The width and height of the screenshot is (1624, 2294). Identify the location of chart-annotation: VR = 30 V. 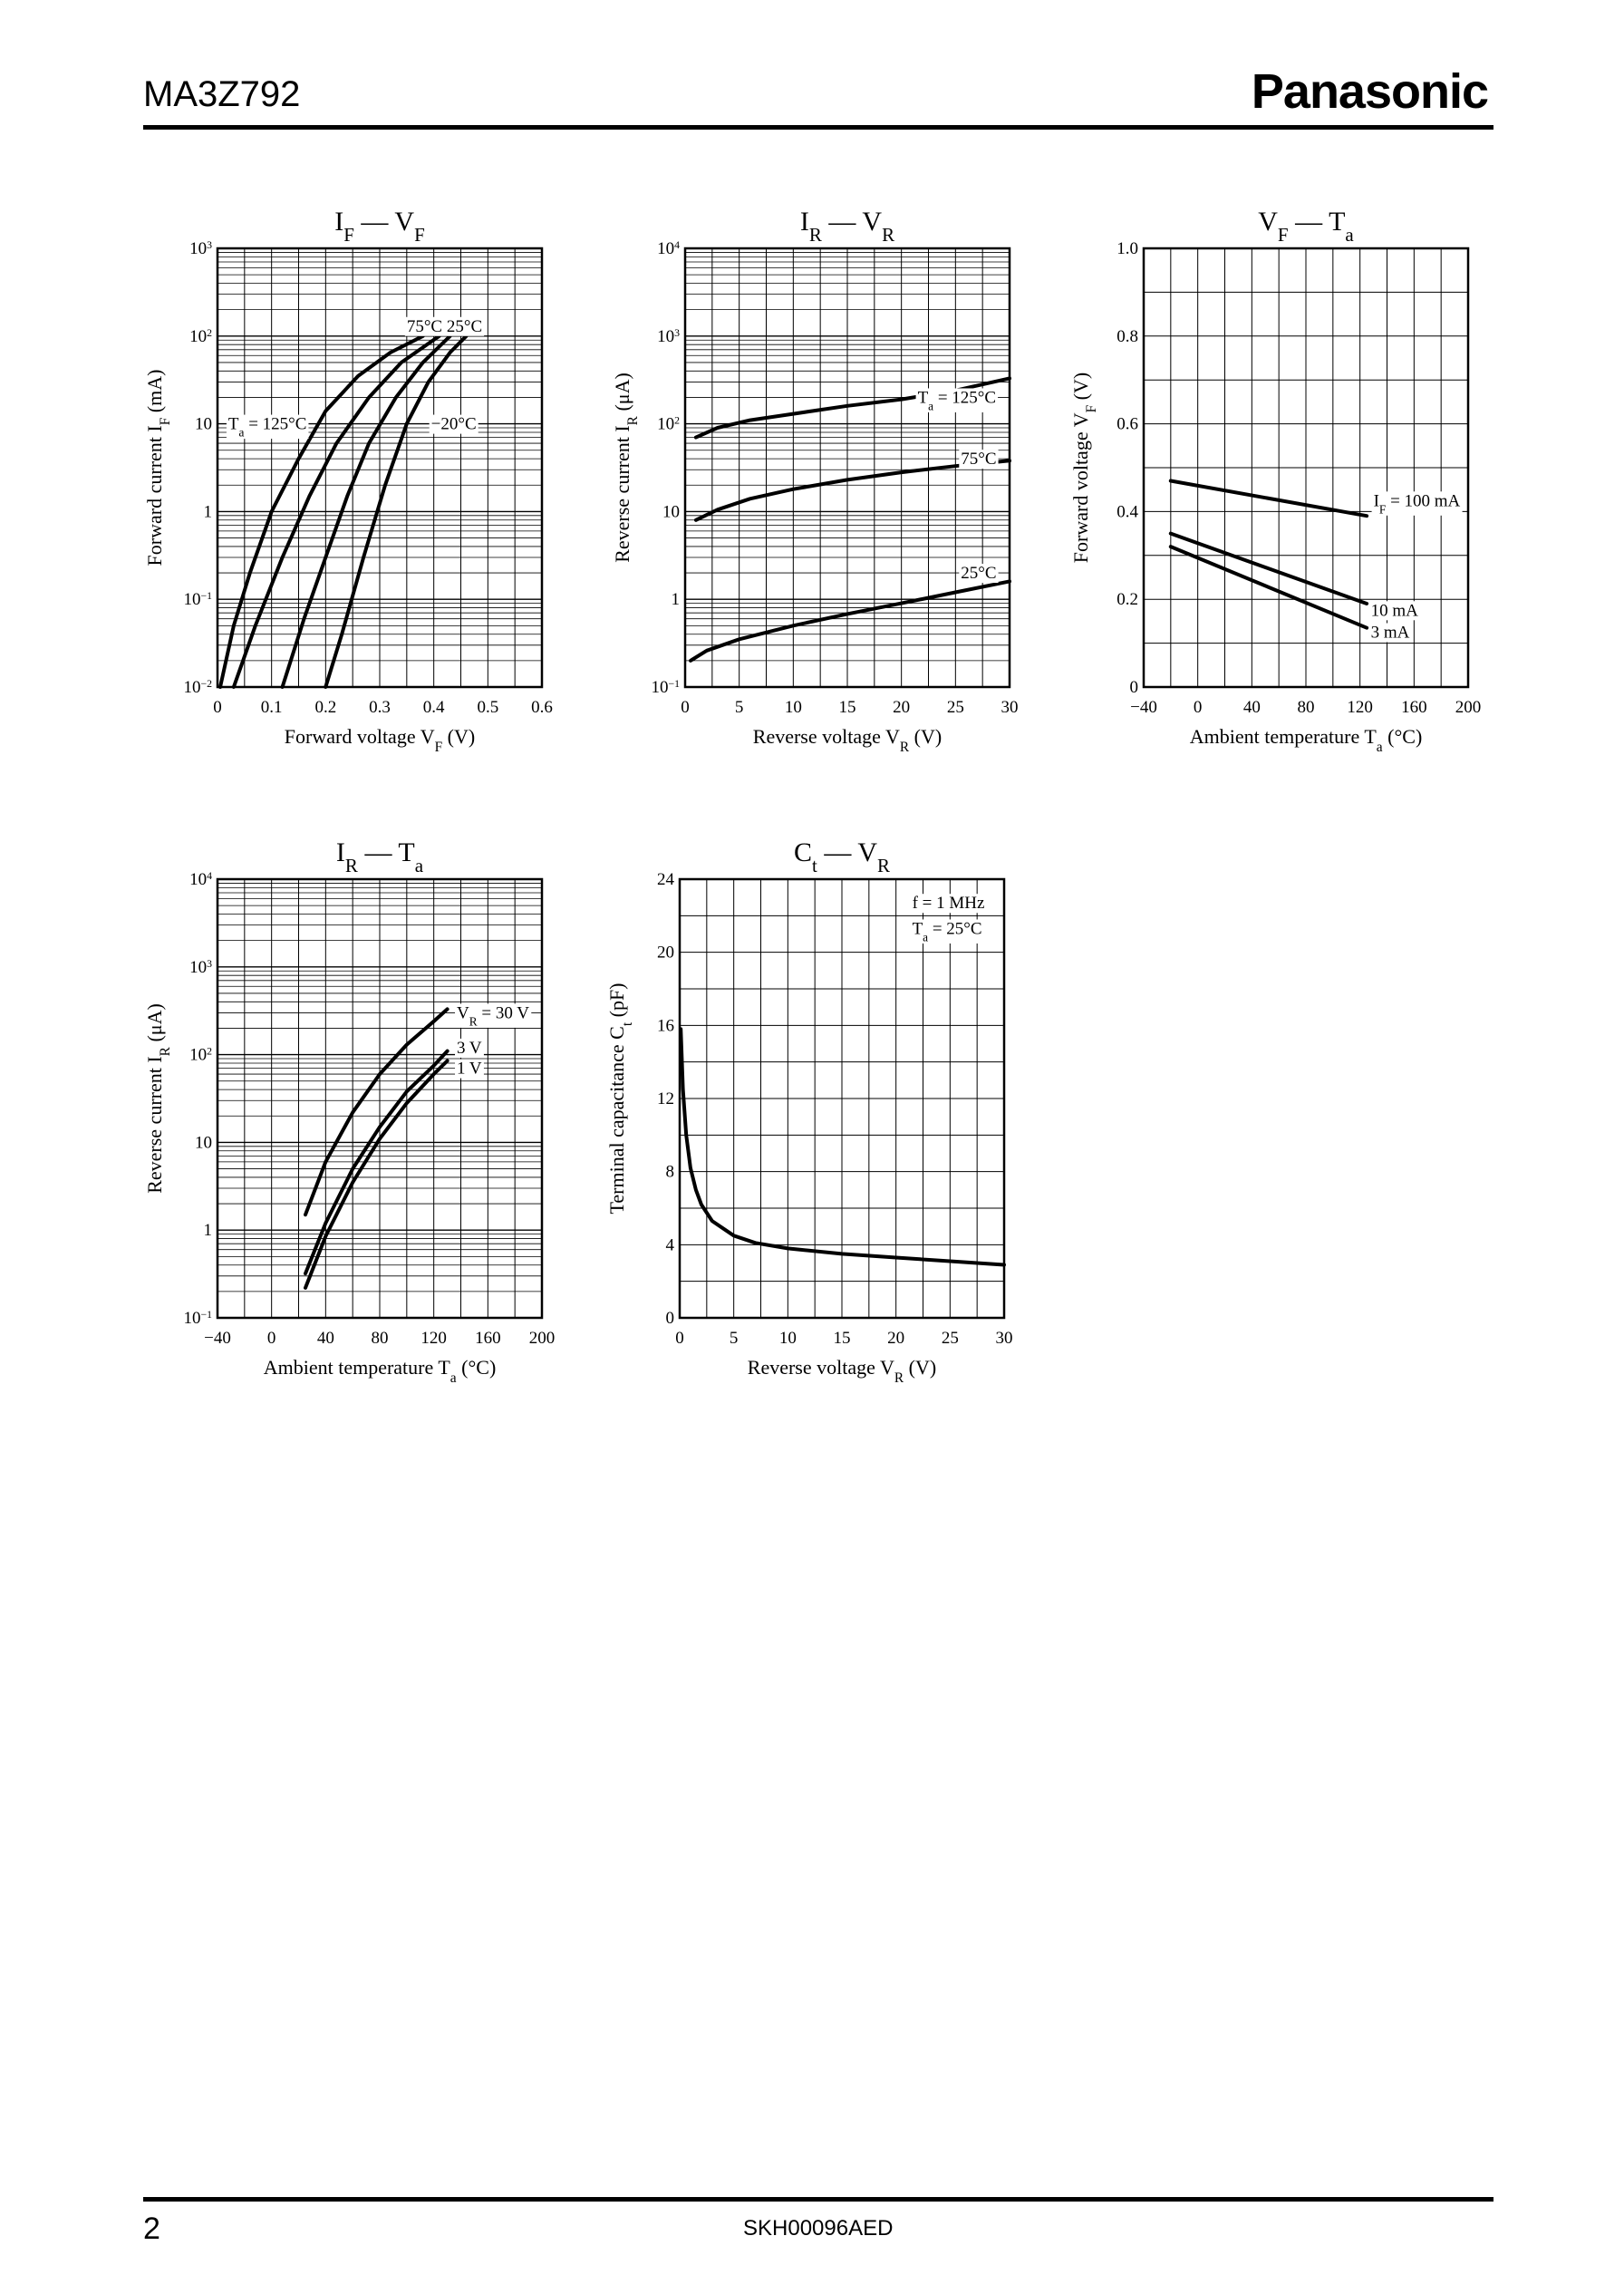
(493, 1015).